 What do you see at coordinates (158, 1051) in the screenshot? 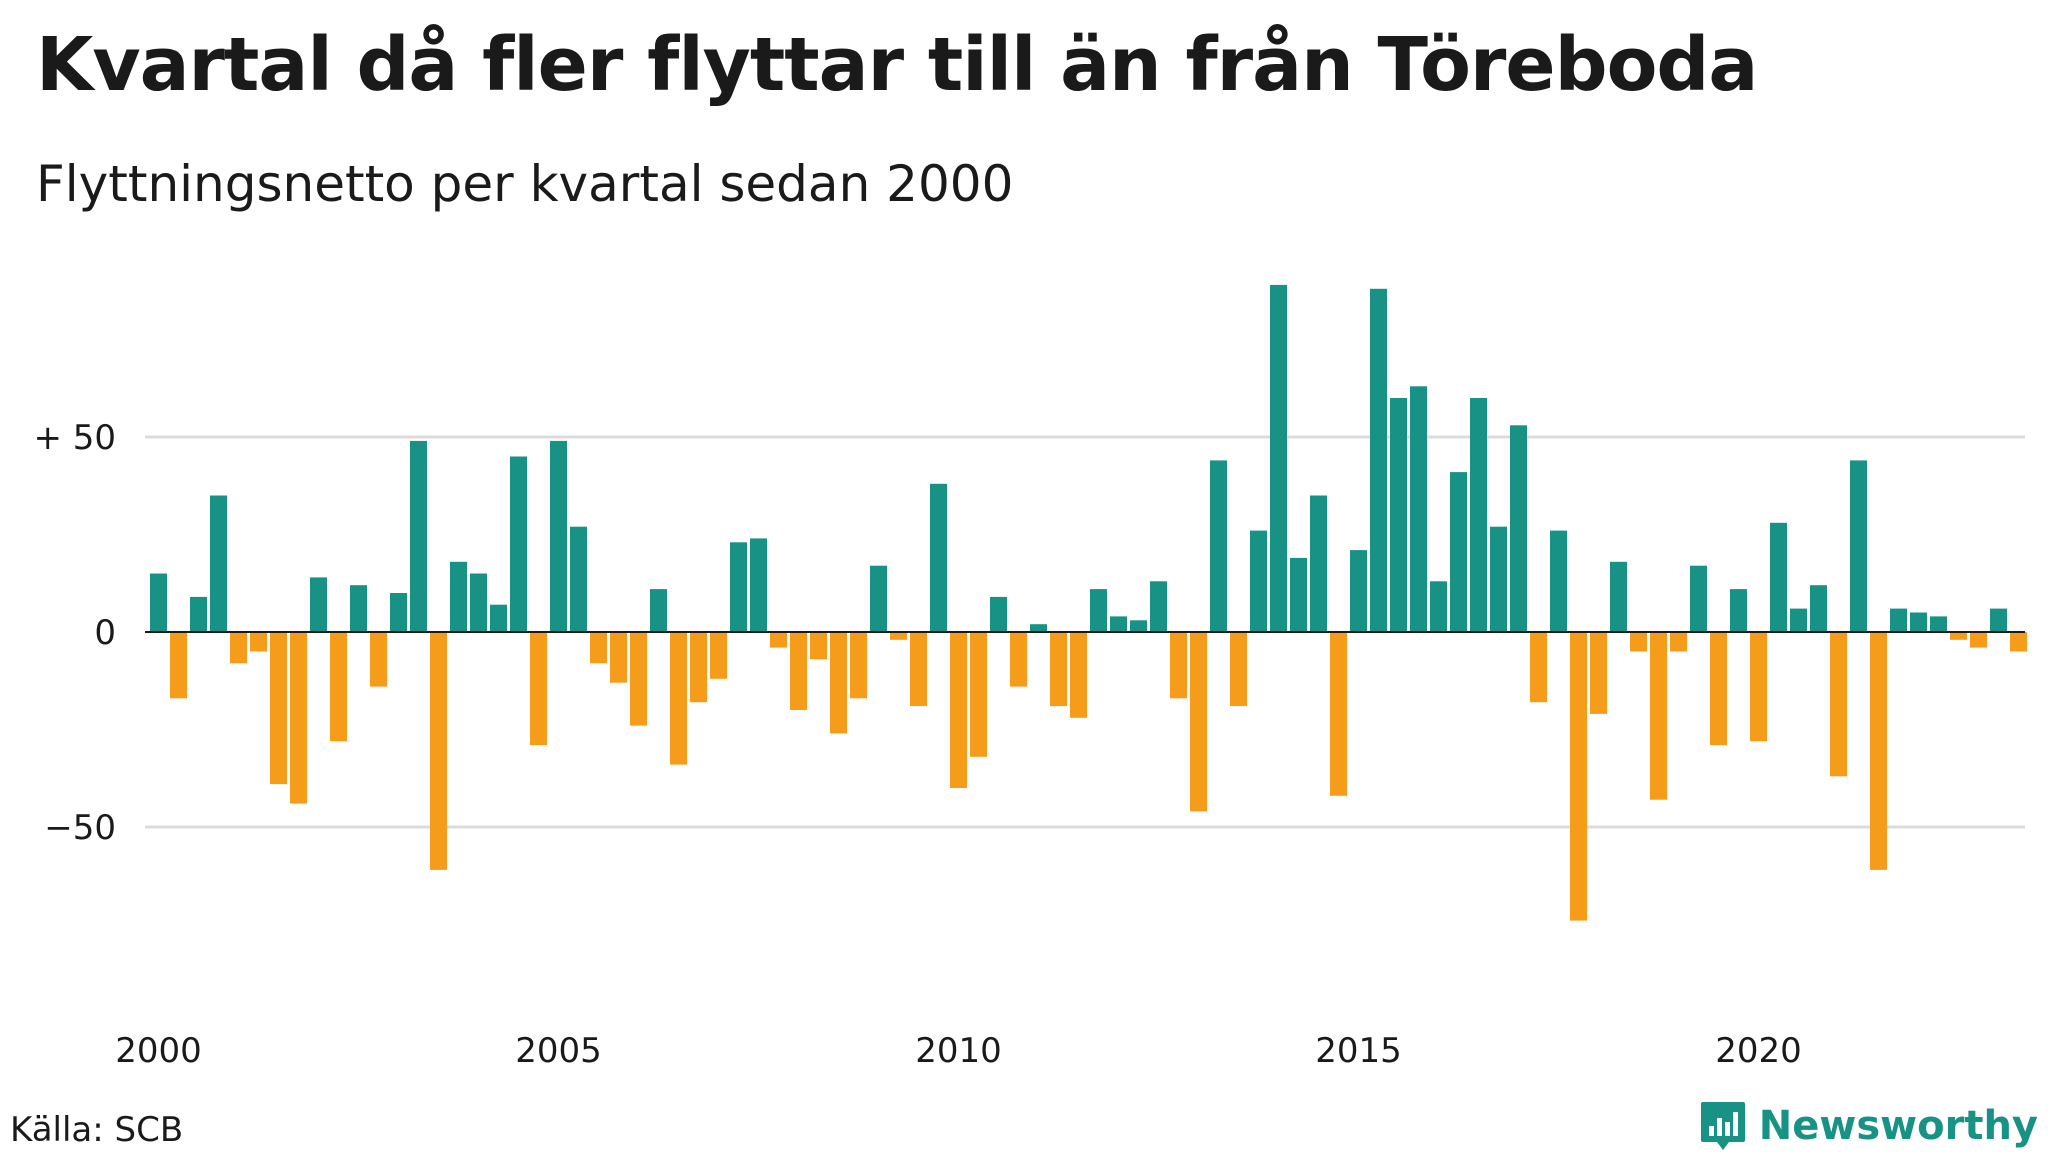
I see `x-tick-label: 2000` at bounding box center [158, 1051].